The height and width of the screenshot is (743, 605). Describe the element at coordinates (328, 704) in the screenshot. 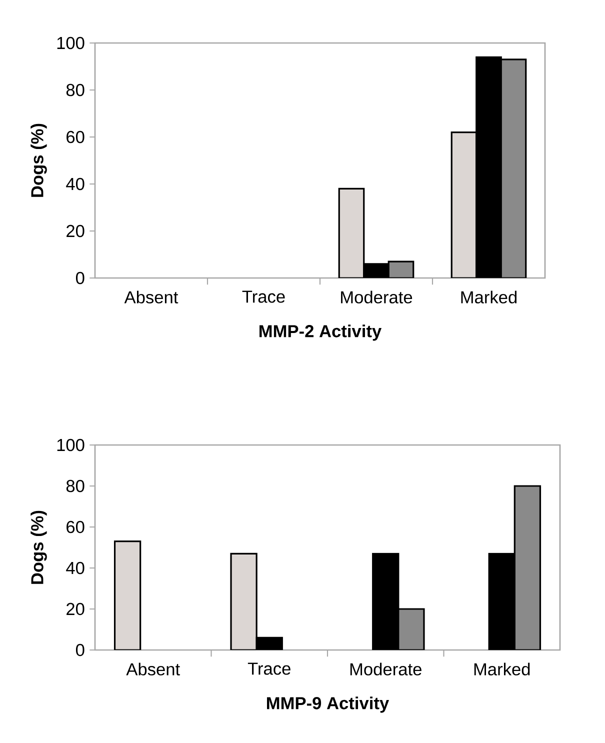

I see `x-axis-title: MMP-9 Activity` at that location.